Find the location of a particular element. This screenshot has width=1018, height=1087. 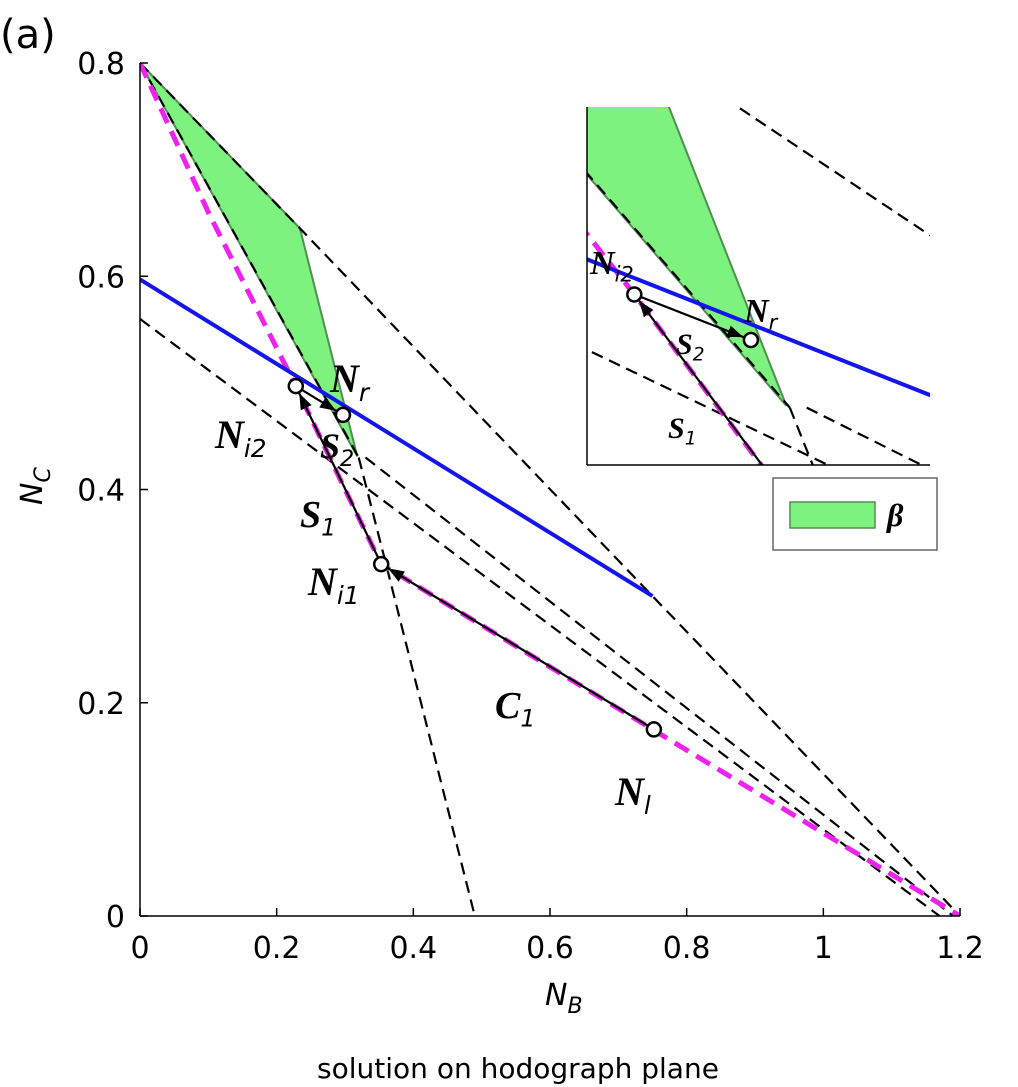

y-tick-label: 0.4 is located at coordinates (101, 491).